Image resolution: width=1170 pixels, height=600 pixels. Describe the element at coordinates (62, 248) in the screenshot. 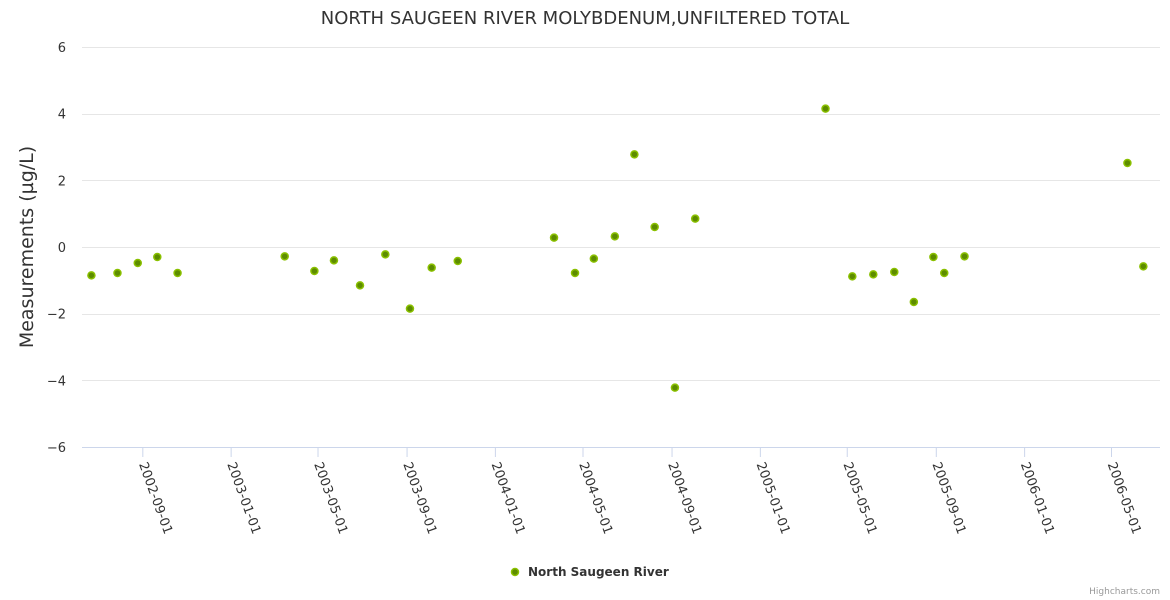

I see `y-tick-label: 0` at that location.